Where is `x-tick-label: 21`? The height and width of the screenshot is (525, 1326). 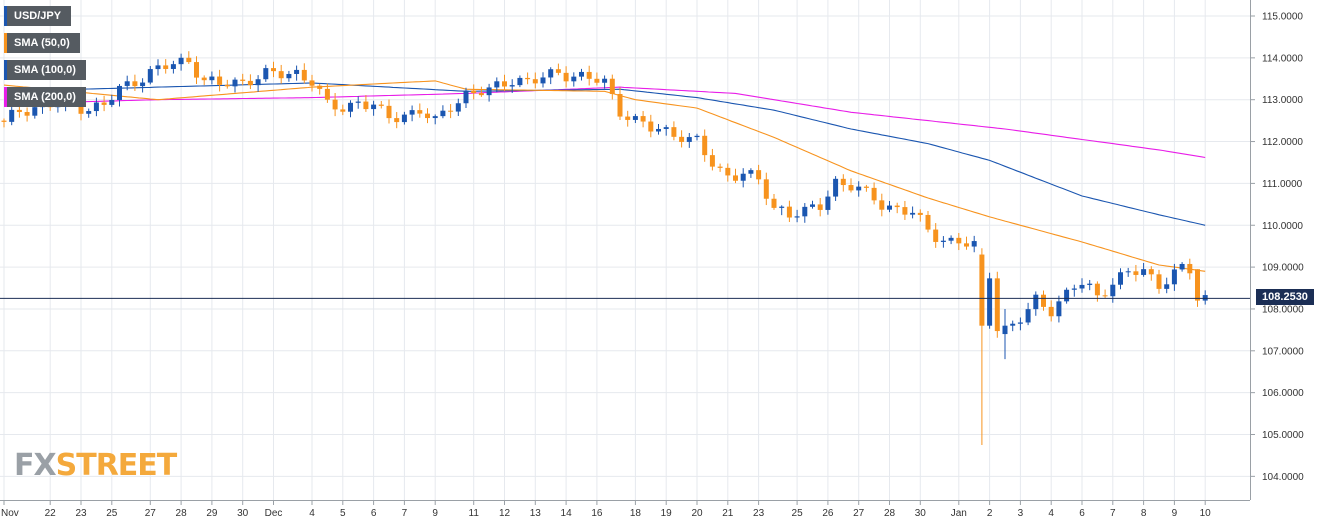
x-tick-label: 21 is located at coordinates (728, 513).